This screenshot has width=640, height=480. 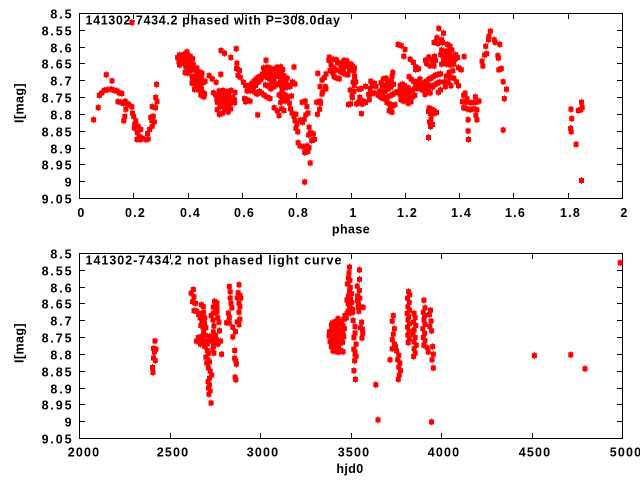 I want to click on svg-text: 1.8, so click(x=570, y=213).